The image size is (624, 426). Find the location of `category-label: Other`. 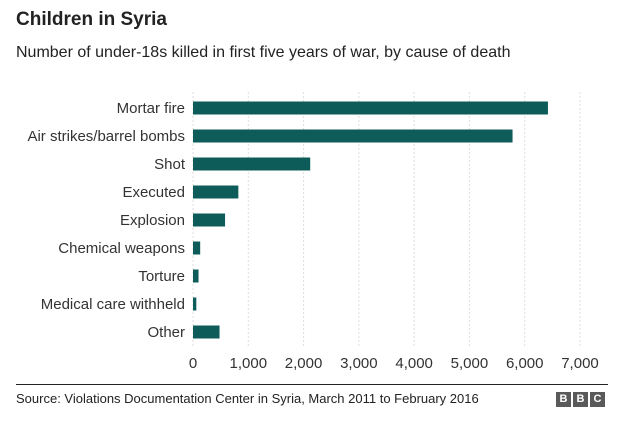

category-label: Other is located at coordinates (166, 332).